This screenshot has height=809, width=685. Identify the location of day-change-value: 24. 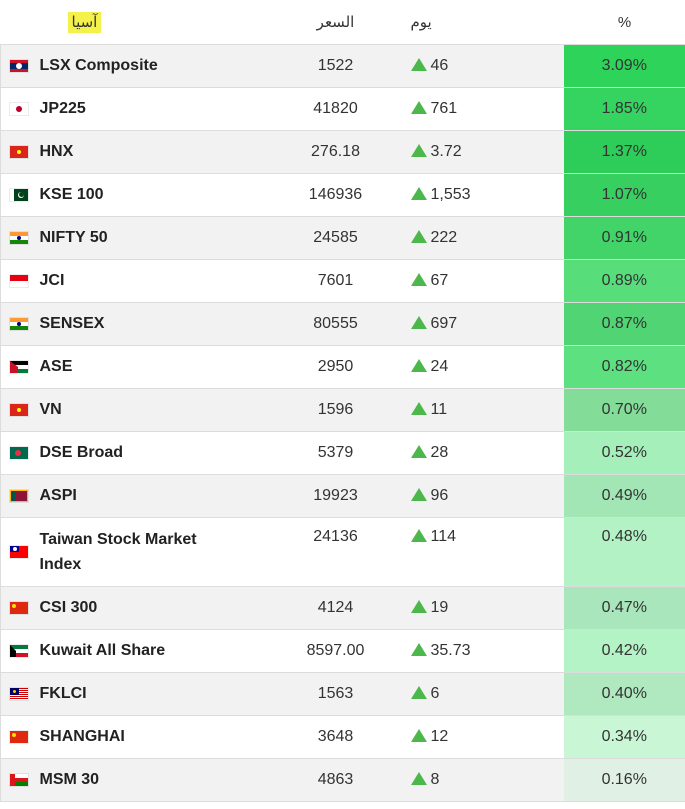
(439, 366).